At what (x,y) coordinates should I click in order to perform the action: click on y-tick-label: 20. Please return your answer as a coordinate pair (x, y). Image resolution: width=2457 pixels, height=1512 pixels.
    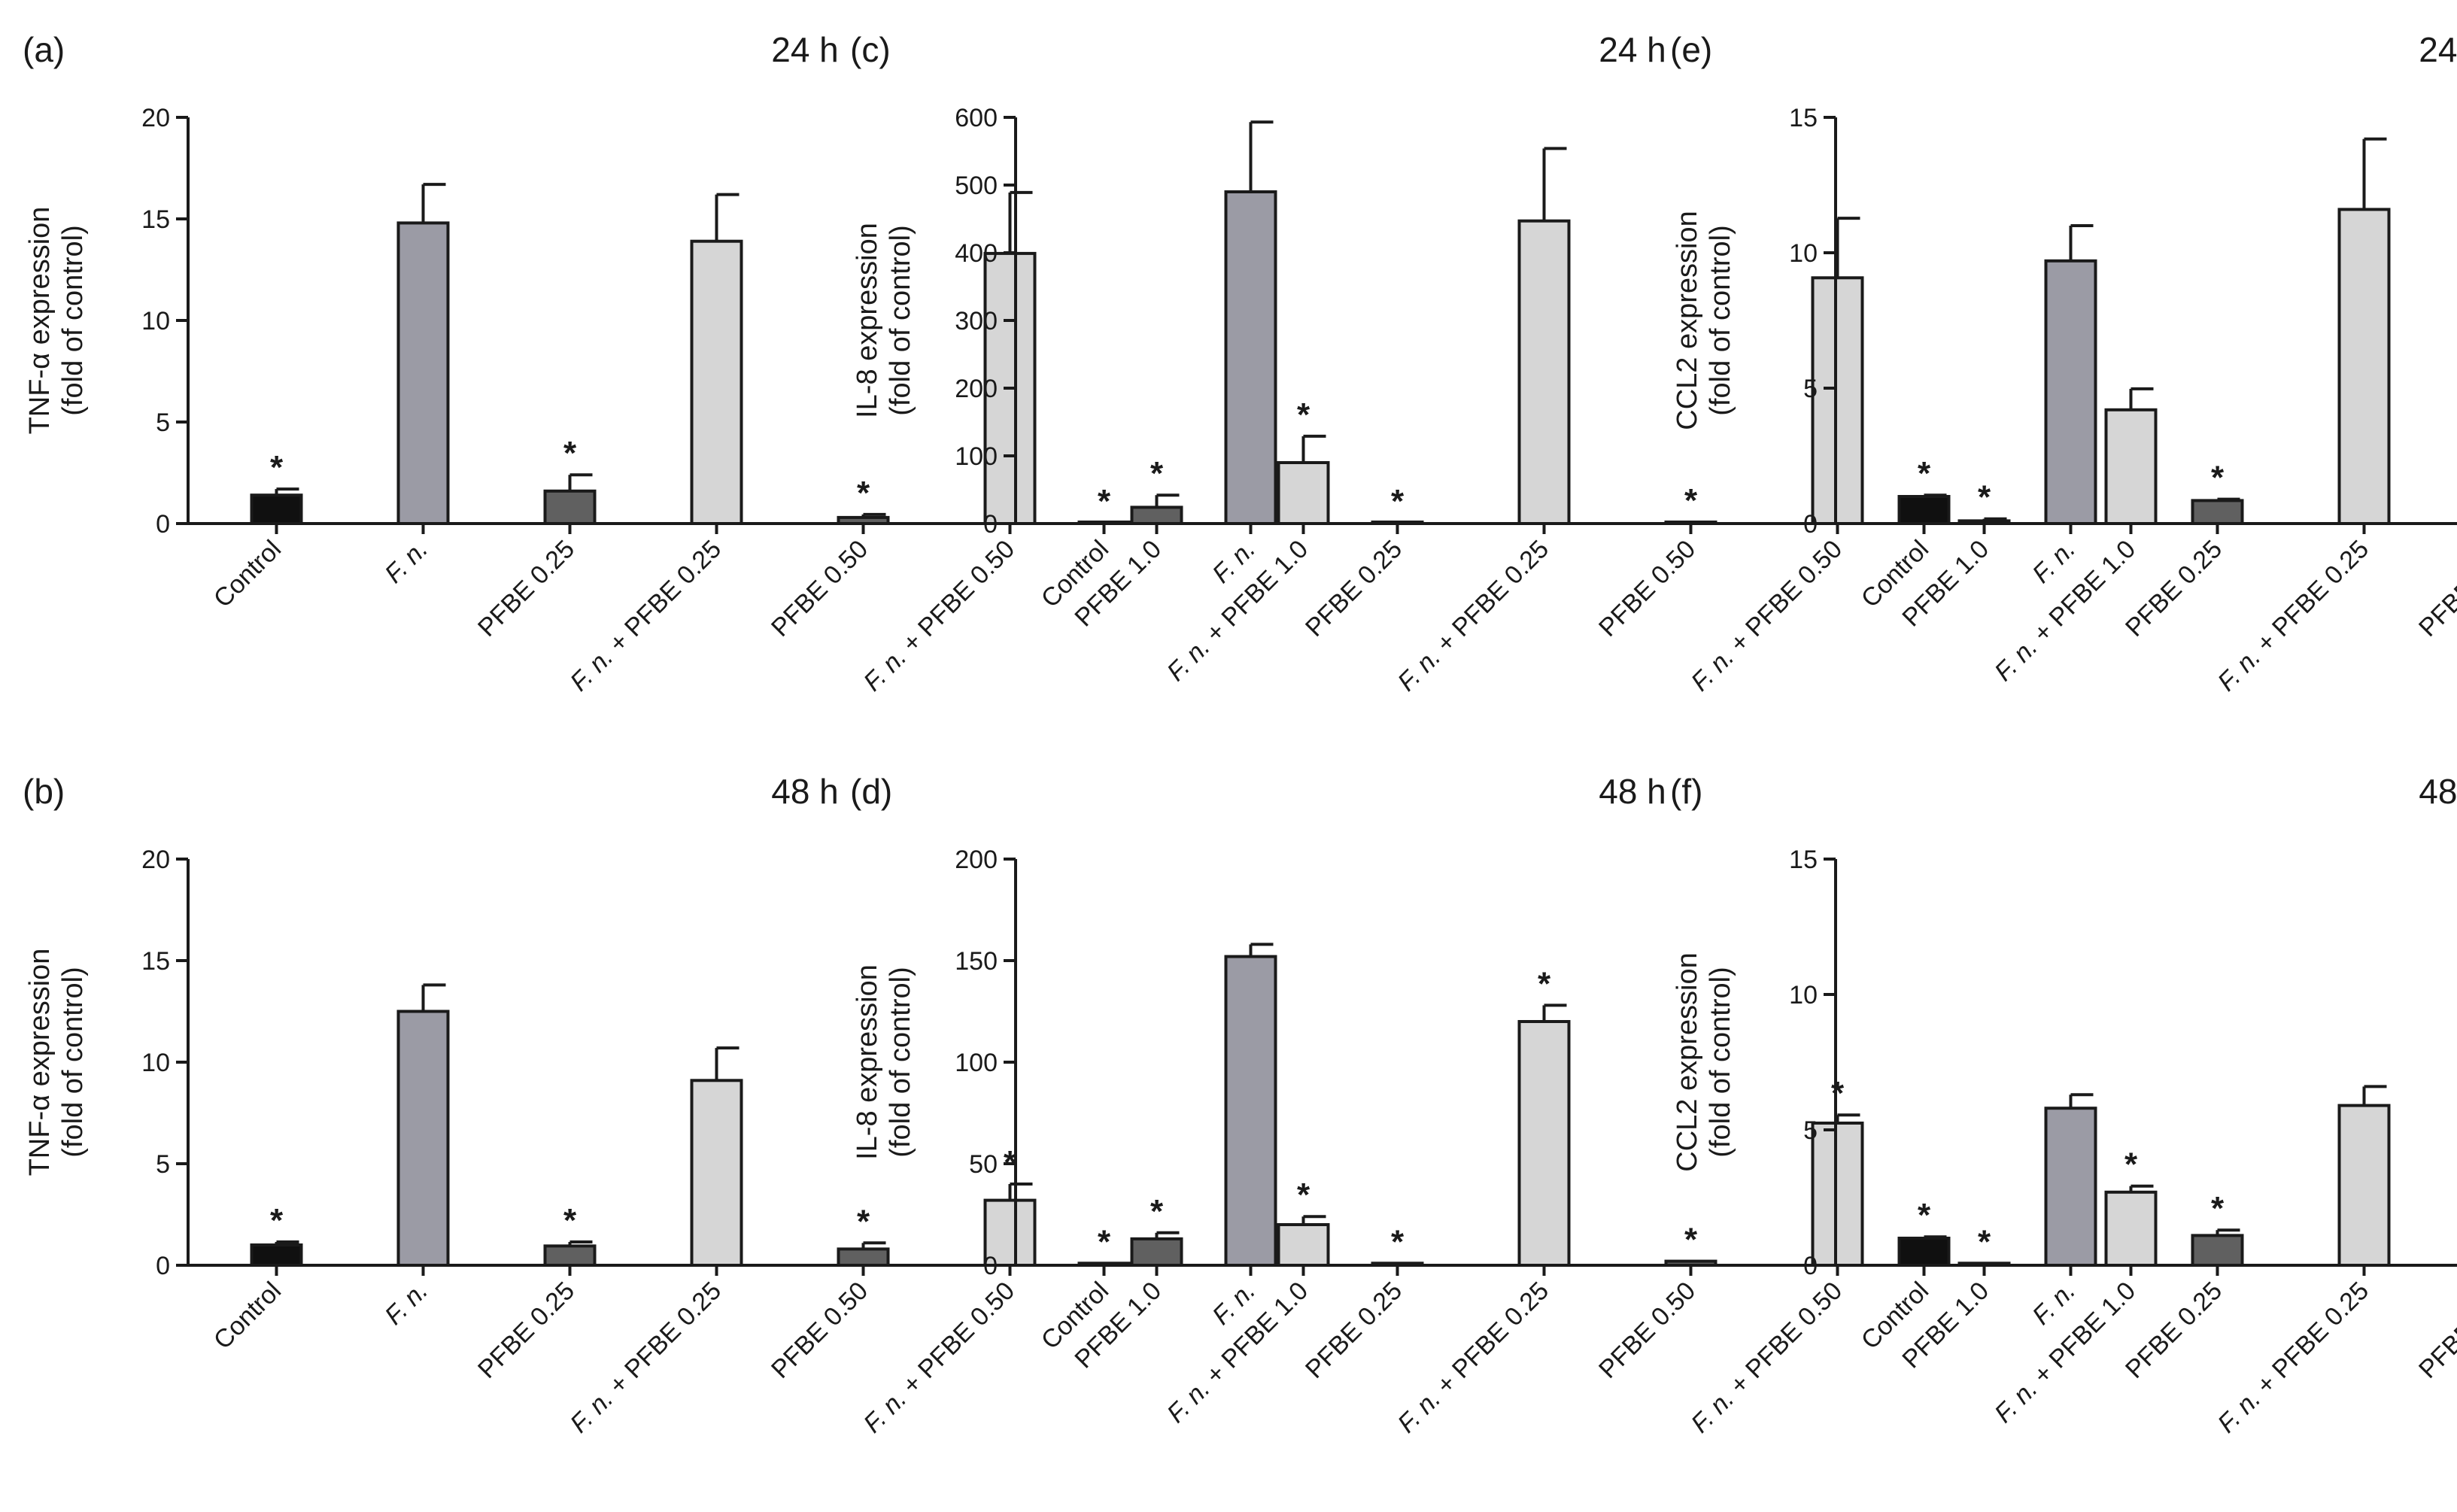
    Looking at the image, I should click on (155, 860).